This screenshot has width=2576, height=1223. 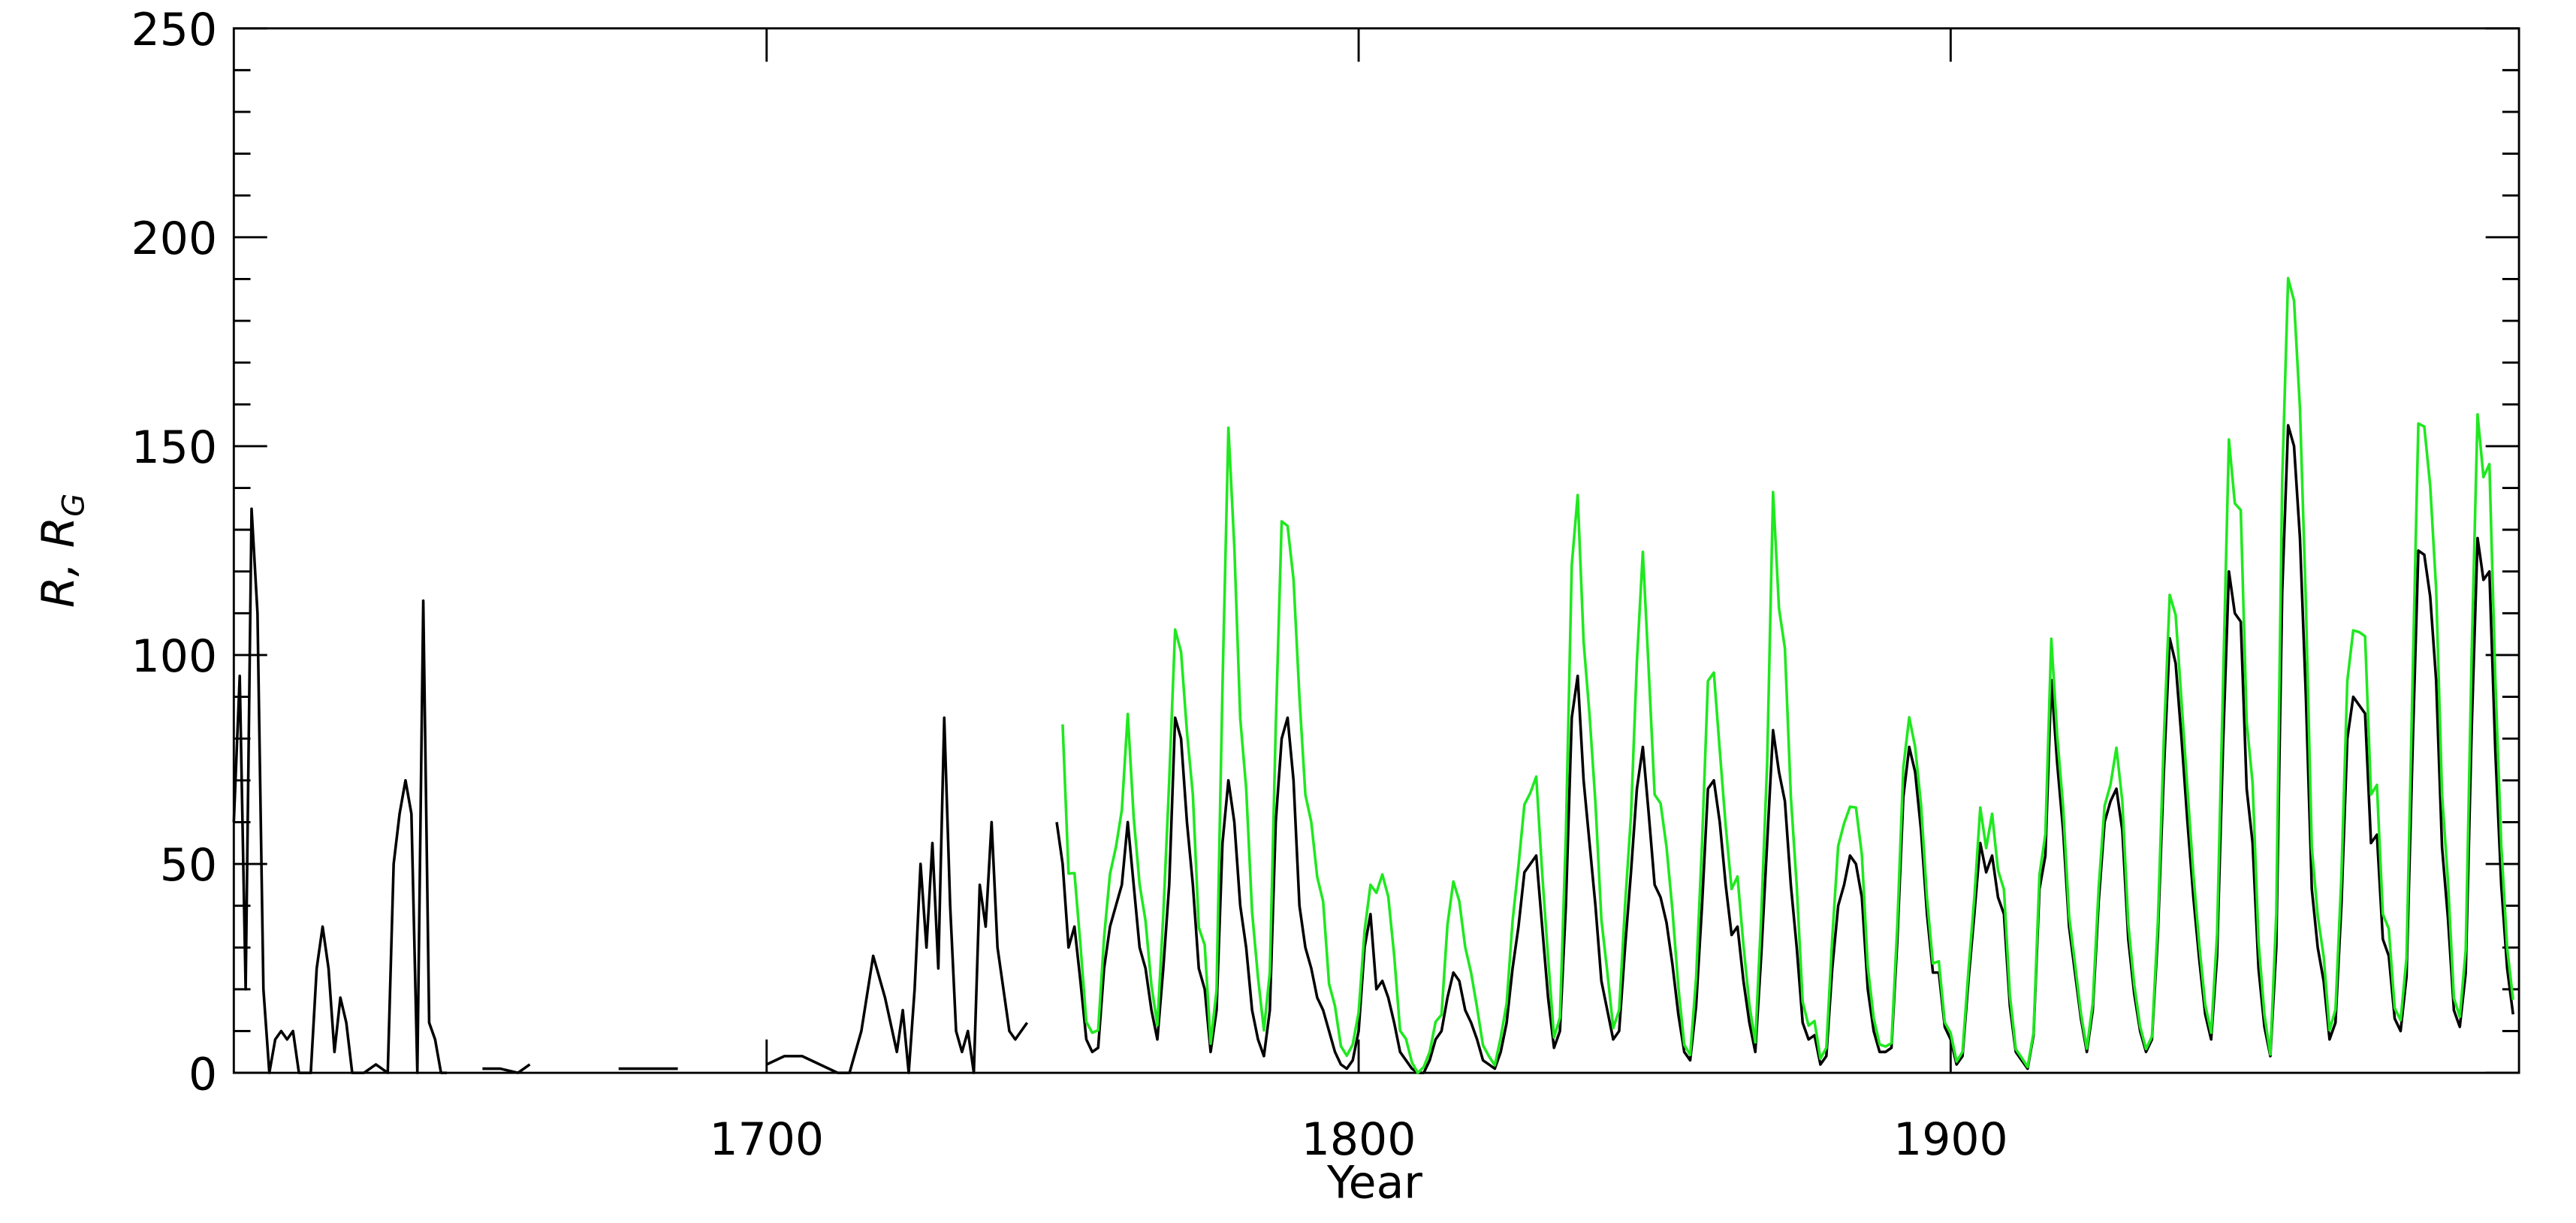 I want to click on y-tick-label: 50, so click(x=188, y=865).